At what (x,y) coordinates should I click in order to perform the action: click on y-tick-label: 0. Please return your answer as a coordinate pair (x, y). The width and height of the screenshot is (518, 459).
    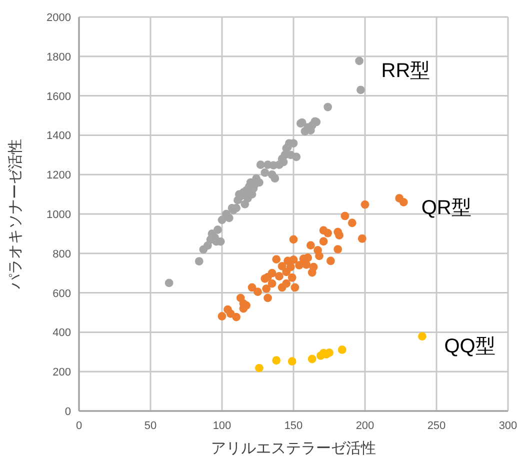
    Looking at the image, I should click on (67, 412).